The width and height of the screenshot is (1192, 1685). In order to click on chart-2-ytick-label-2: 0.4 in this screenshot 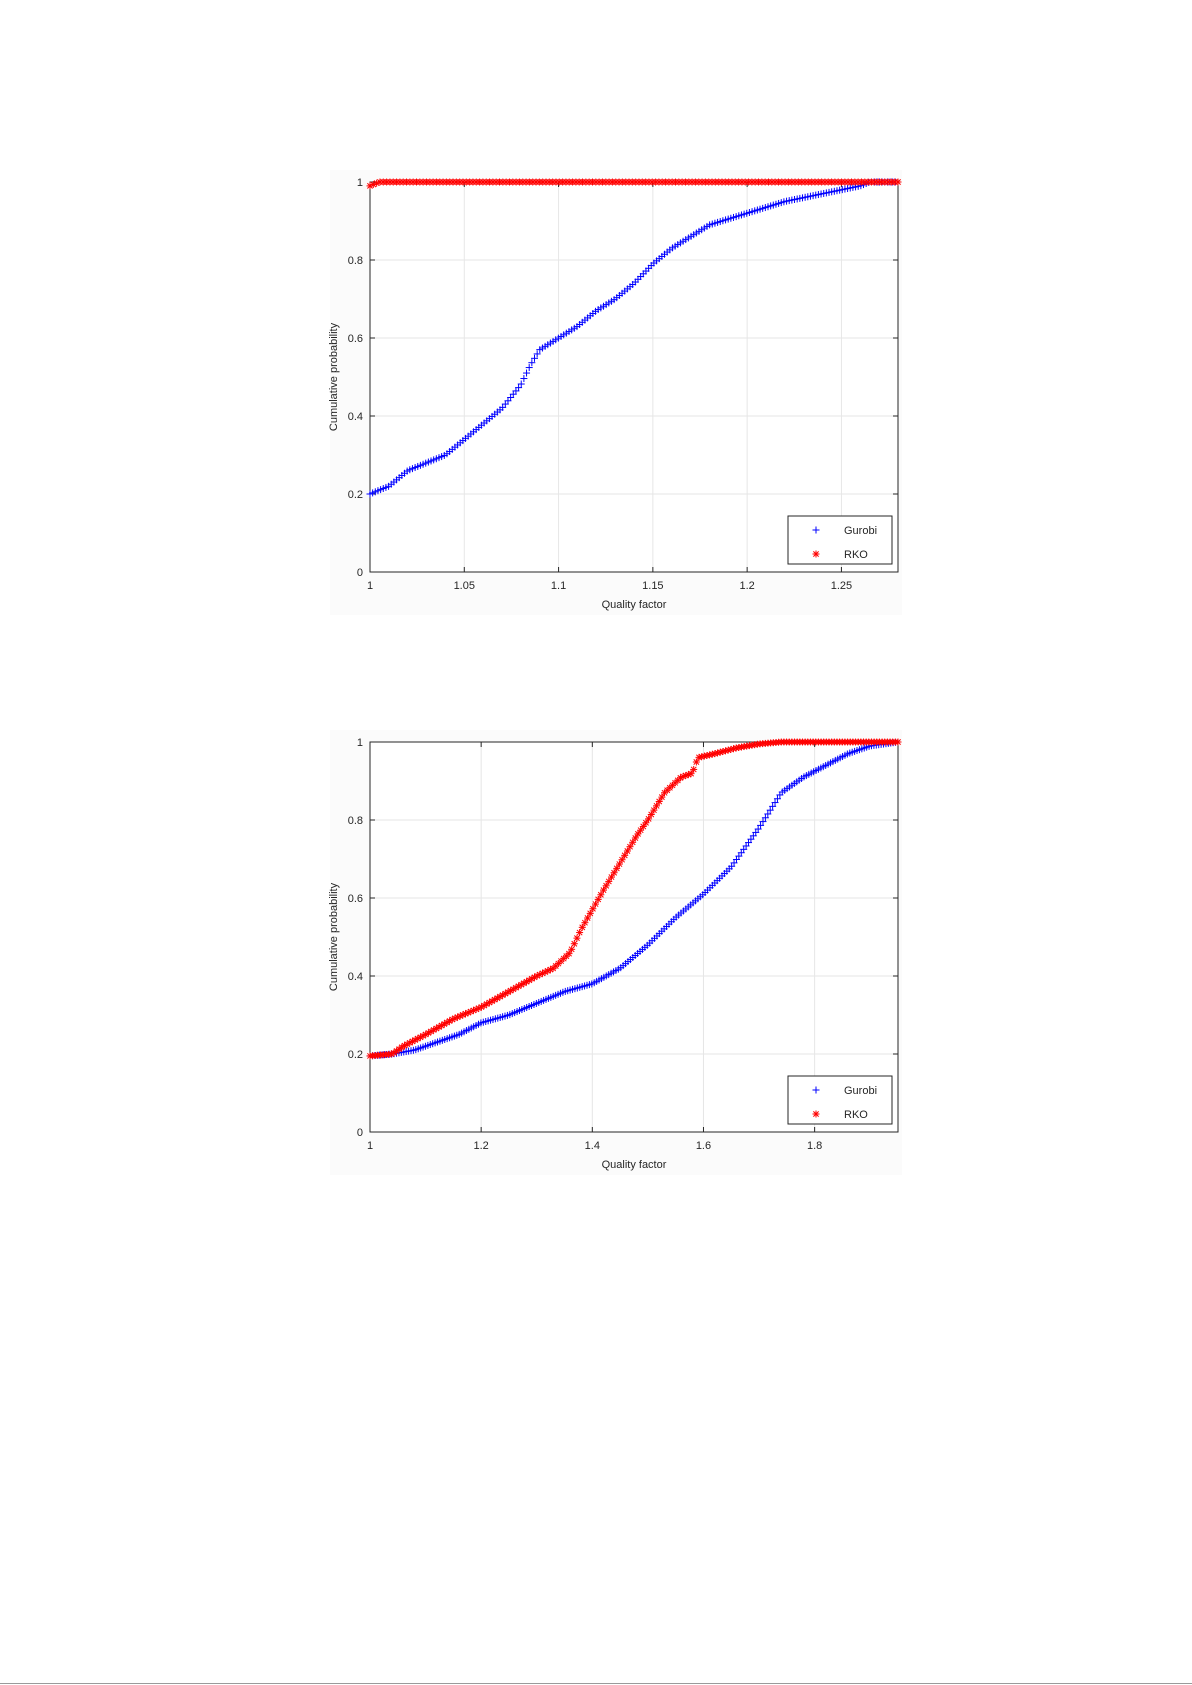, I will do `click(355, 977)`.